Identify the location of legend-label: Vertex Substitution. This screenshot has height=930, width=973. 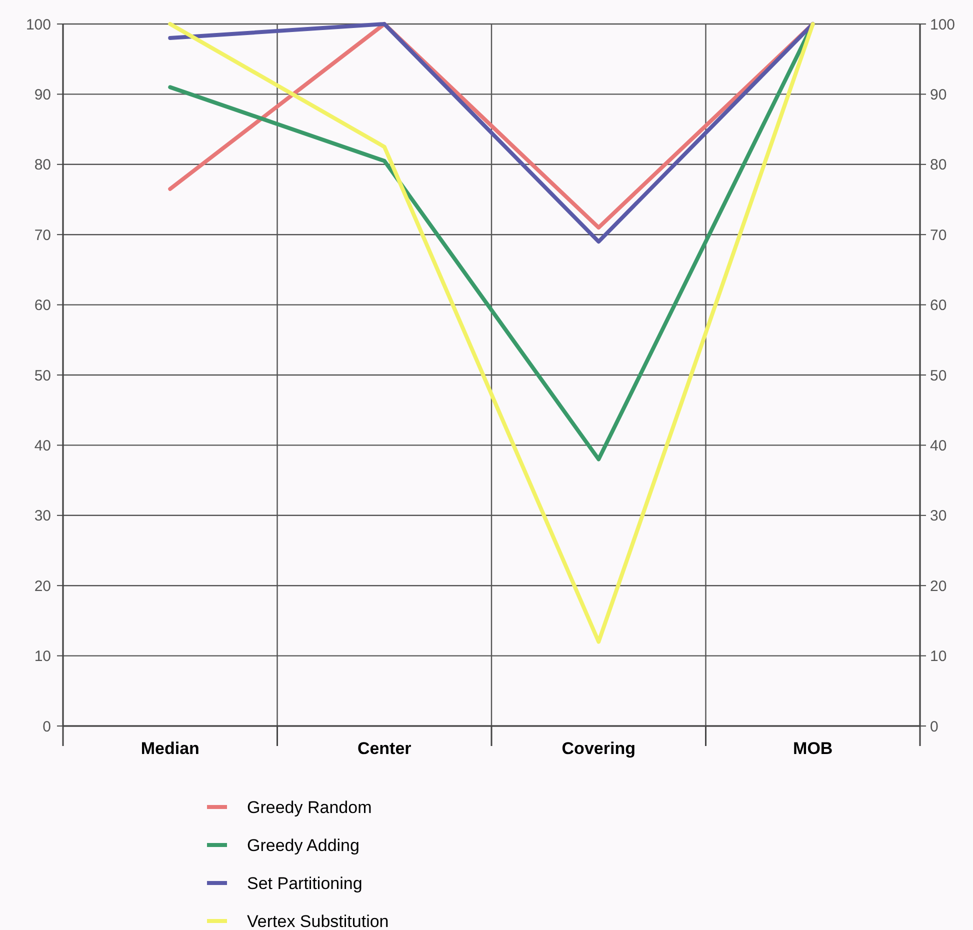
(318, 921).